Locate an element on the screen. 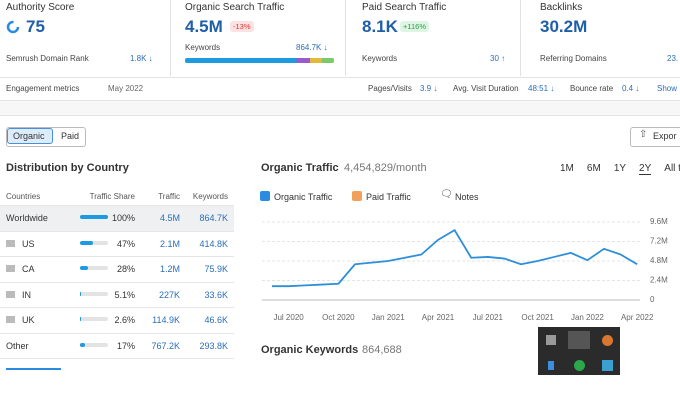  metric-sub-label: Keywords is located at coordinates (203, 47).